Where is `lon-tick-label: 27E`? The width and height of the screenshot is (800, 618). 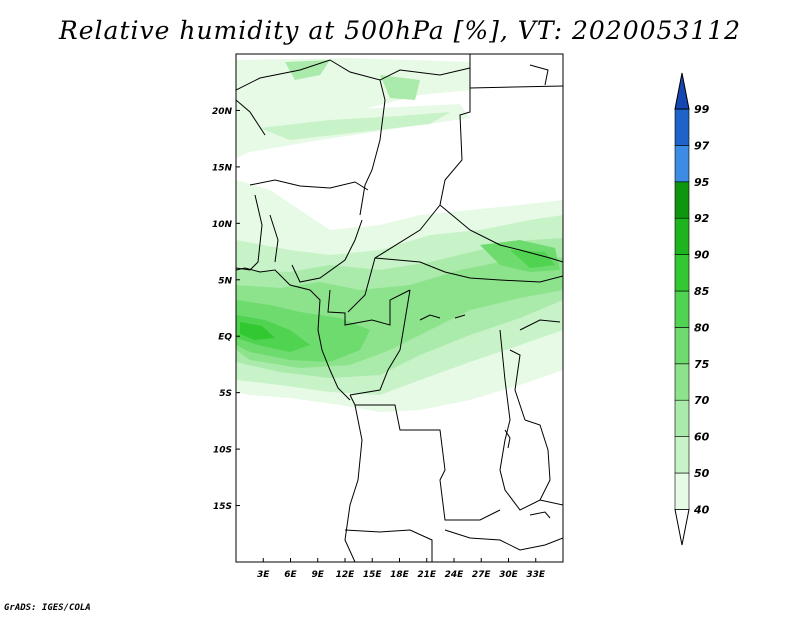 lon-tick-label: 27E is located at coordinates (482, 575).